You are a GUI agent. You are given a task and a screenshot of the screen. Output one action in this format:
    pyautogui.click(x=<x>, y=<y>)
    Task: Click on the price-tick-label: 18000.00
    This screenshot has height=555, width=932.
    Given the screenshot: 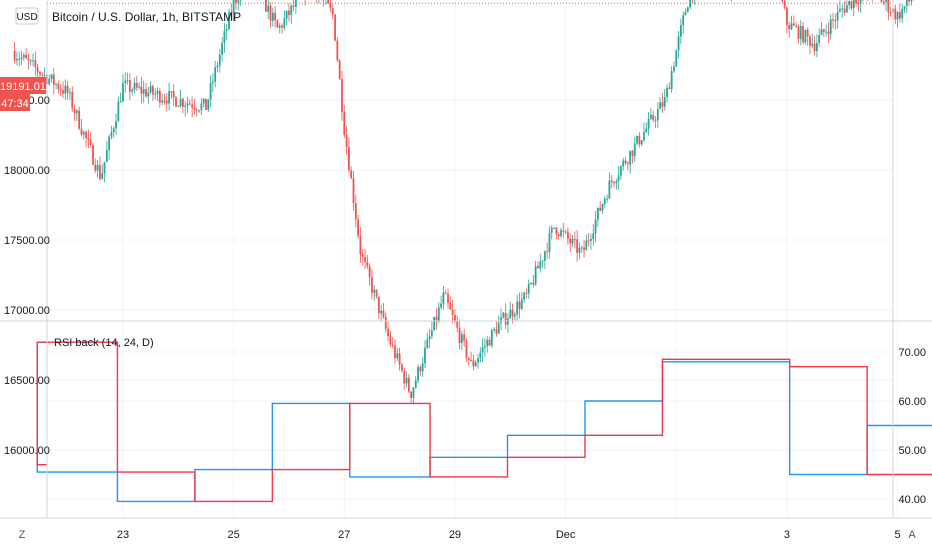 What is the action you would take?
    pyautogui.click(x=27, y=171)
    